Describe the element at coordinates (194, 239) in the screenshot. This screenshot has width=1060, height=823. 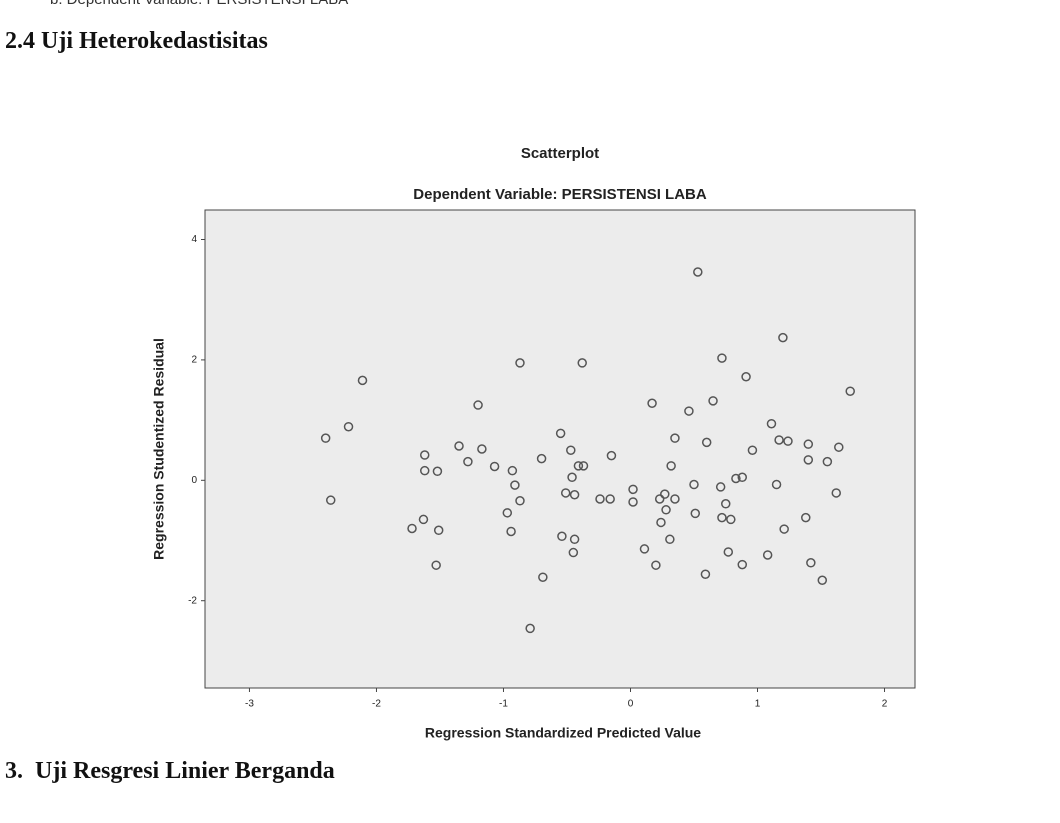
I see `y-tick-label: 4` at that location.